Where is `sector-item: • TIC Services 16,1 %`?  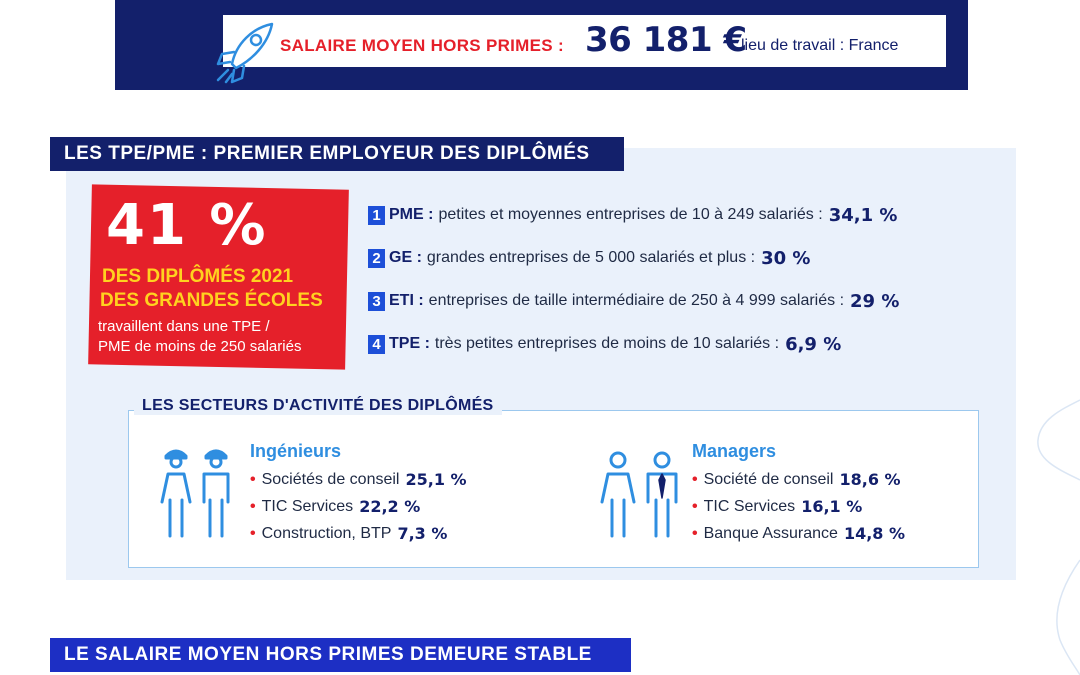
sector-item: • TIC Services 16,1 % is located at coordinates (777, 506).